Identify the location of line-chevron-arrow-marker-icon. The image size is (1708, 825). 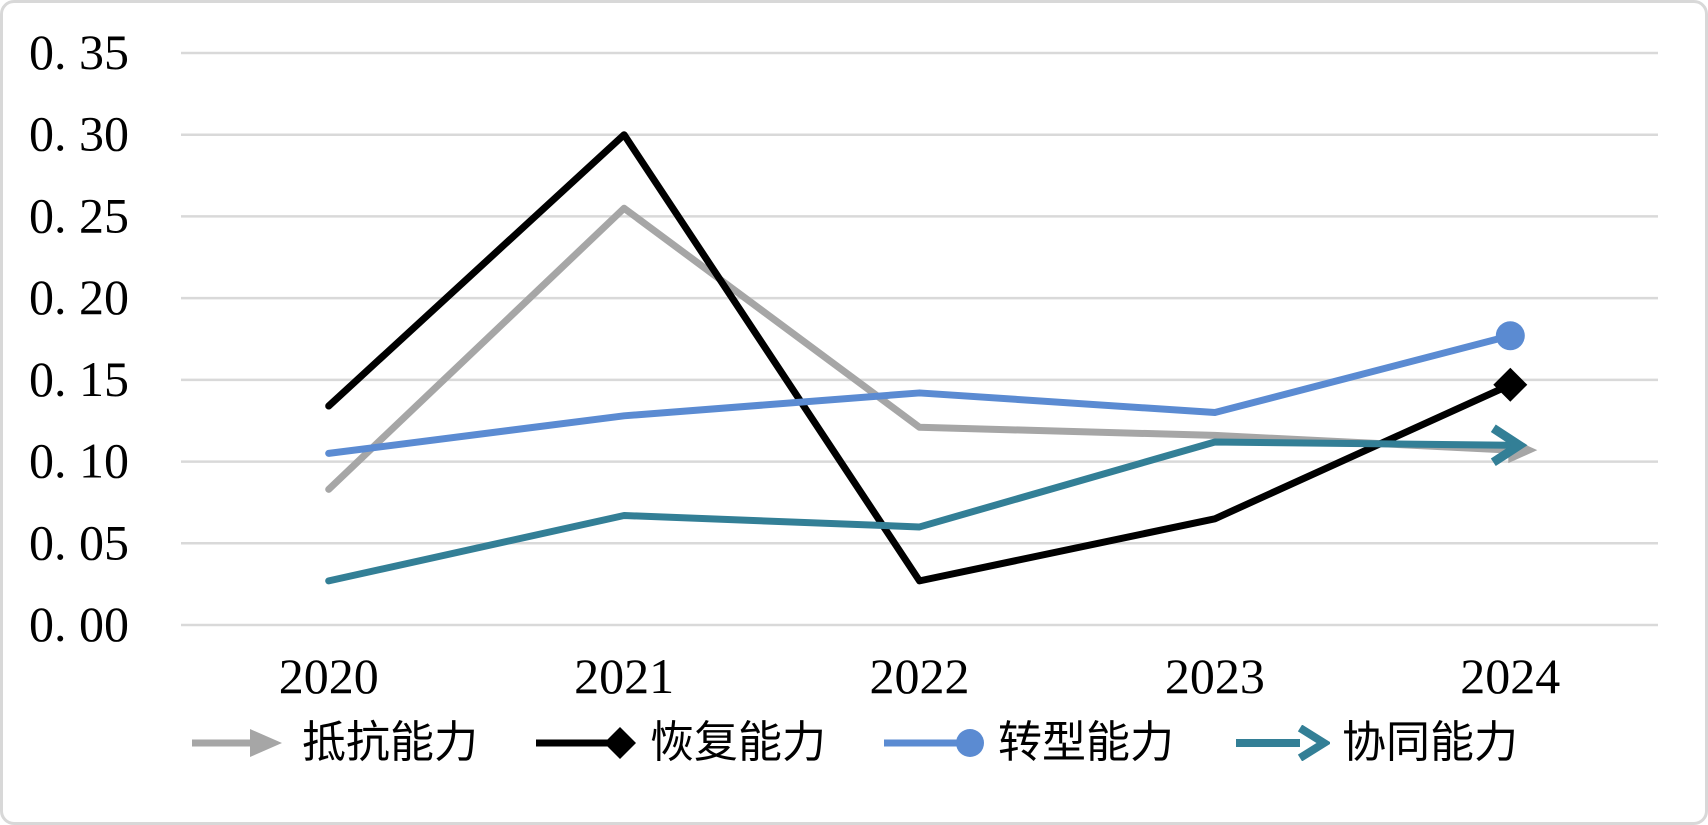
(1283, 743).